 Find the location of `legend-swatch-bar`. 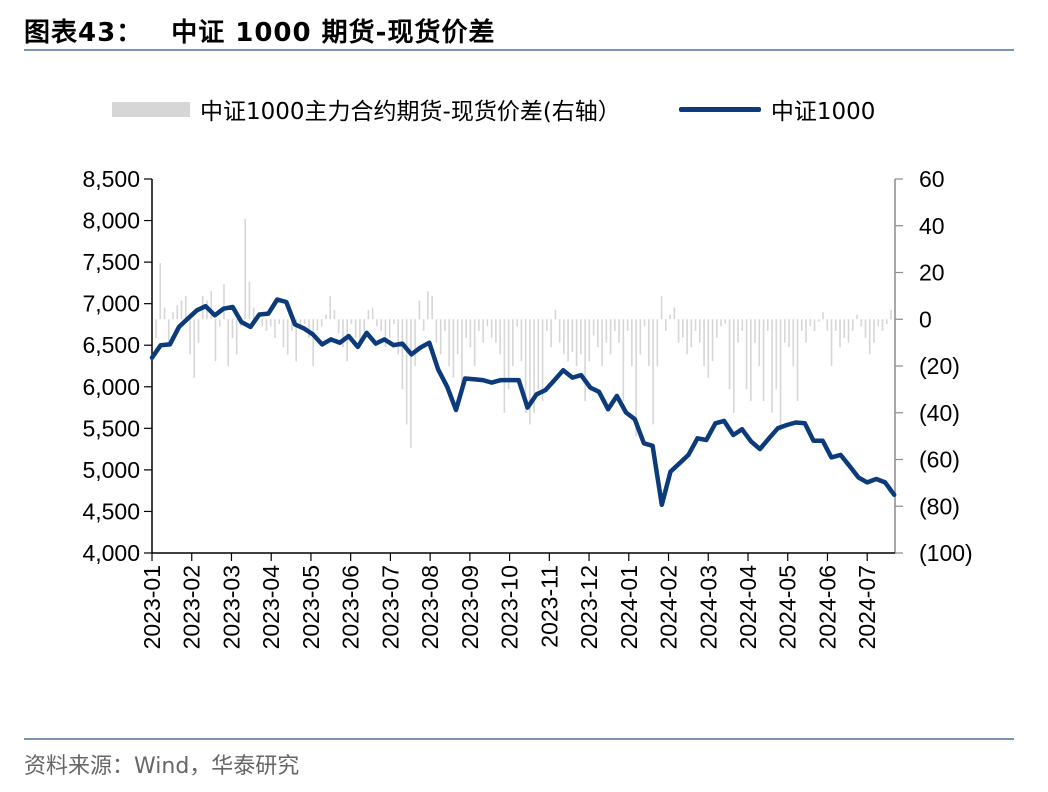

legend-swatch-bar is located at coordinates (151, 109).